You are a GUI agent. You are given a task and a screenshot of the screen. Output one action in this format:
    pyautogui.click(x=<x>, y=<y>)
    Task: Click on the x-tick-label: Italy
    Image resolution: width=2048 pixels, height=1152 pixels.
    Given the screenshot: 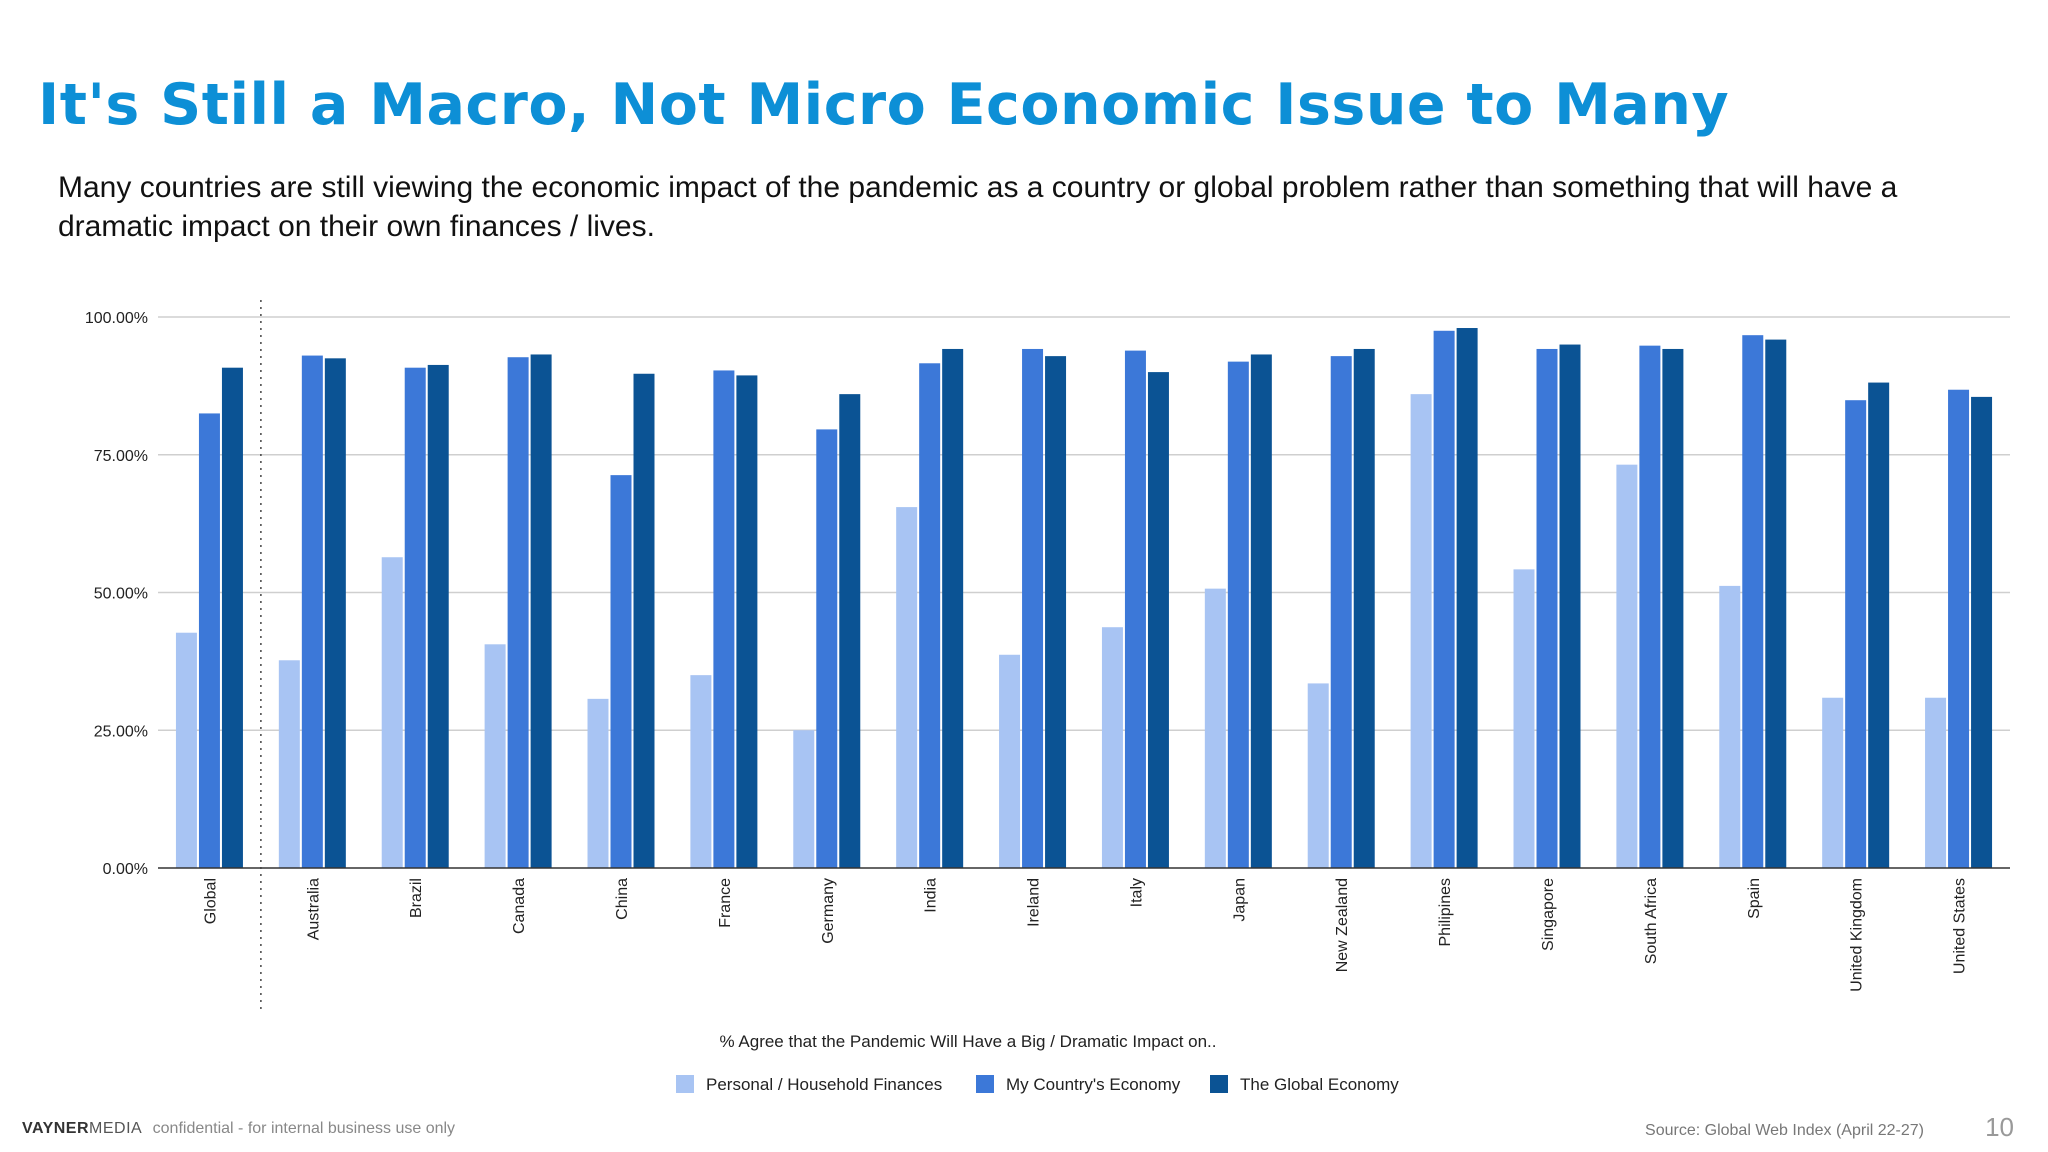 What is the action you would take?
    pyautogui.click(x=1136, y=892)
    